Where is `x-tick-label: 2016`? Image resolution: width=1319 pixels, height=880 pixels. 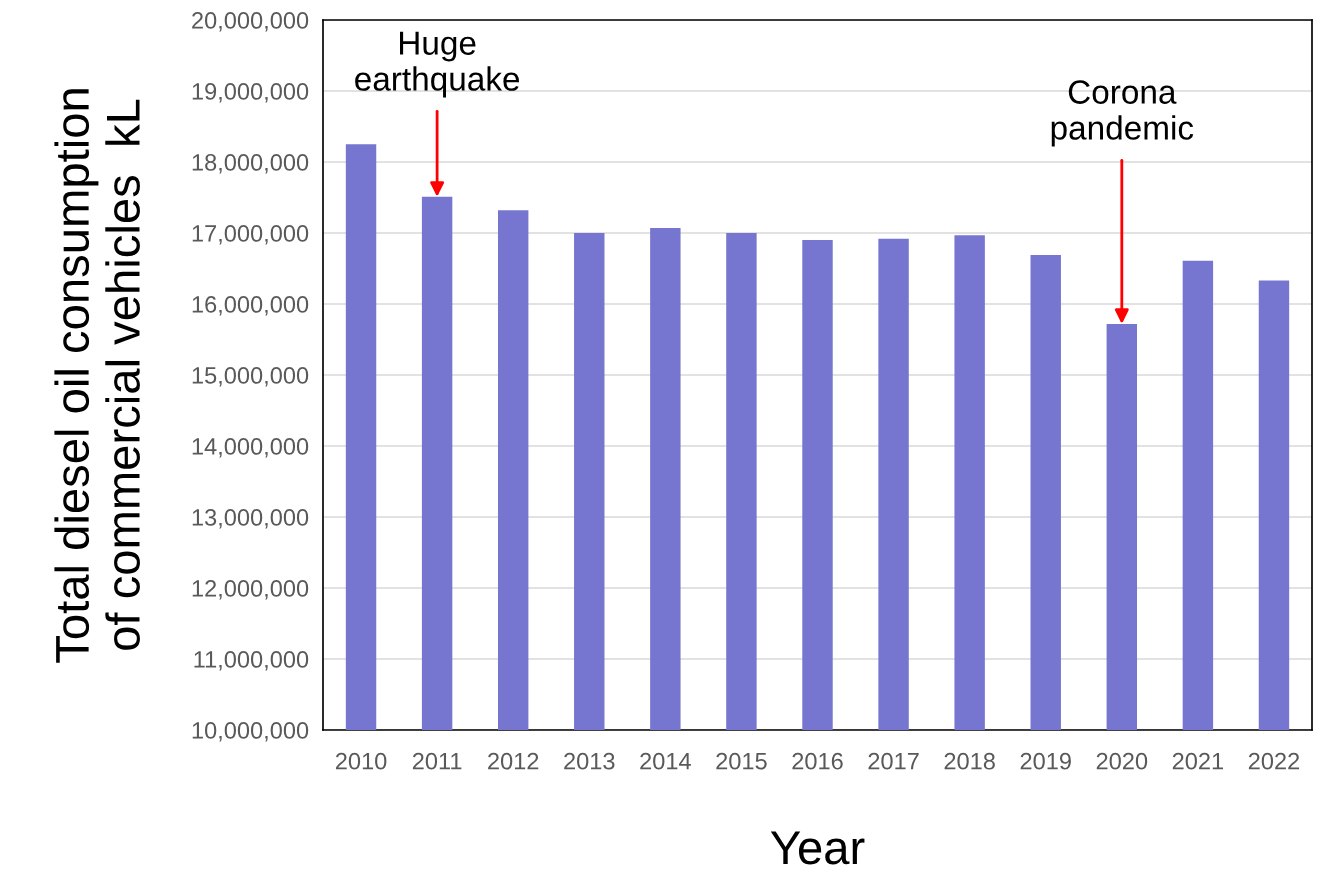 x-tick-label: 2016 is located at coordinates (817, 761).